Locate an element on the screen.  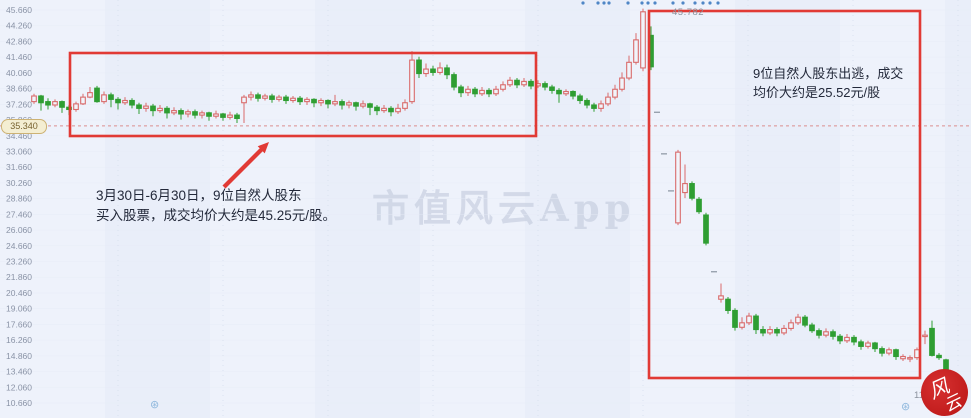
y-axis-tick-label: 34.460 is located at coordinates (19, 136).